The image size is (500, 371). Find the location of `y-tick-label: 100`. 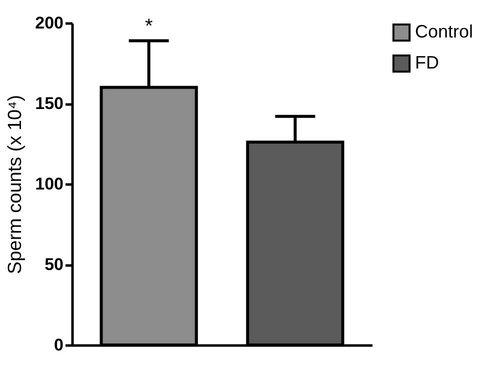

y-tick-label: 100 is located at coordinates (49, 184).